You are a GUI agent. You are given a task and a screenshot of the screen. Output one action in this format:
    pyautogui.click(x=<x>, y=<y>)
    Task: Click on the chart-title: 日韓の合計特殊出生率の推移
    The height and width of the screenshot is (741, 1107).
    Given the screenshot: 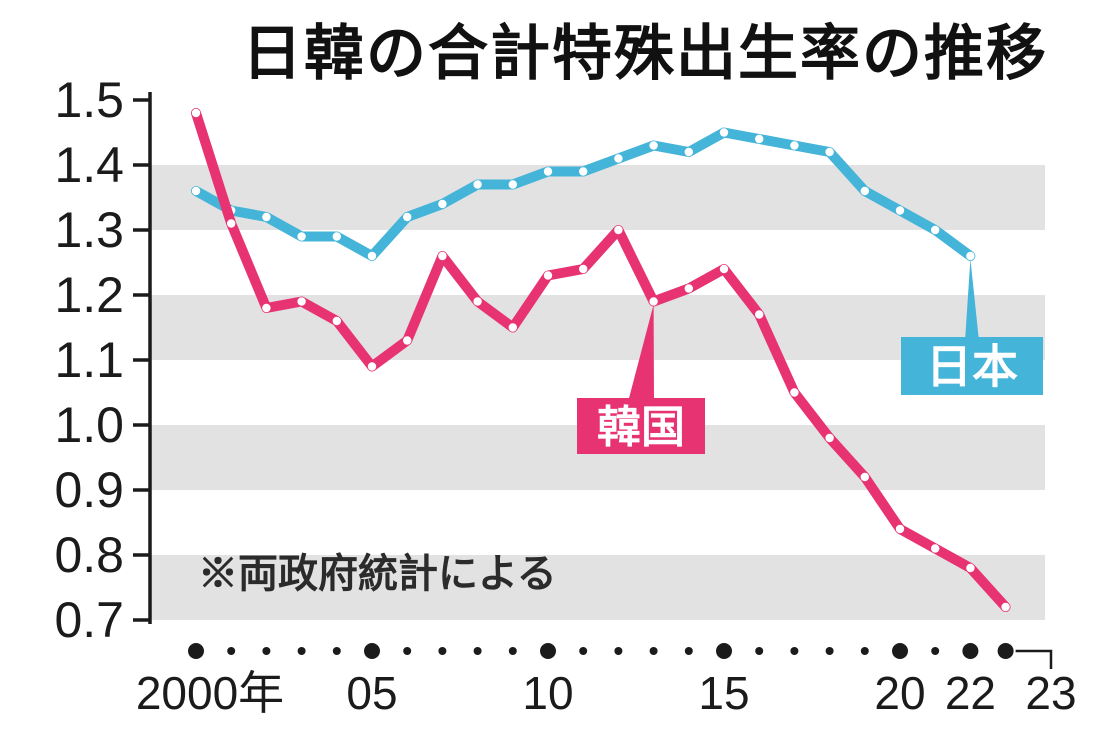 What is the action you would take?
    pyautogui.click(x=645, y=53)
    